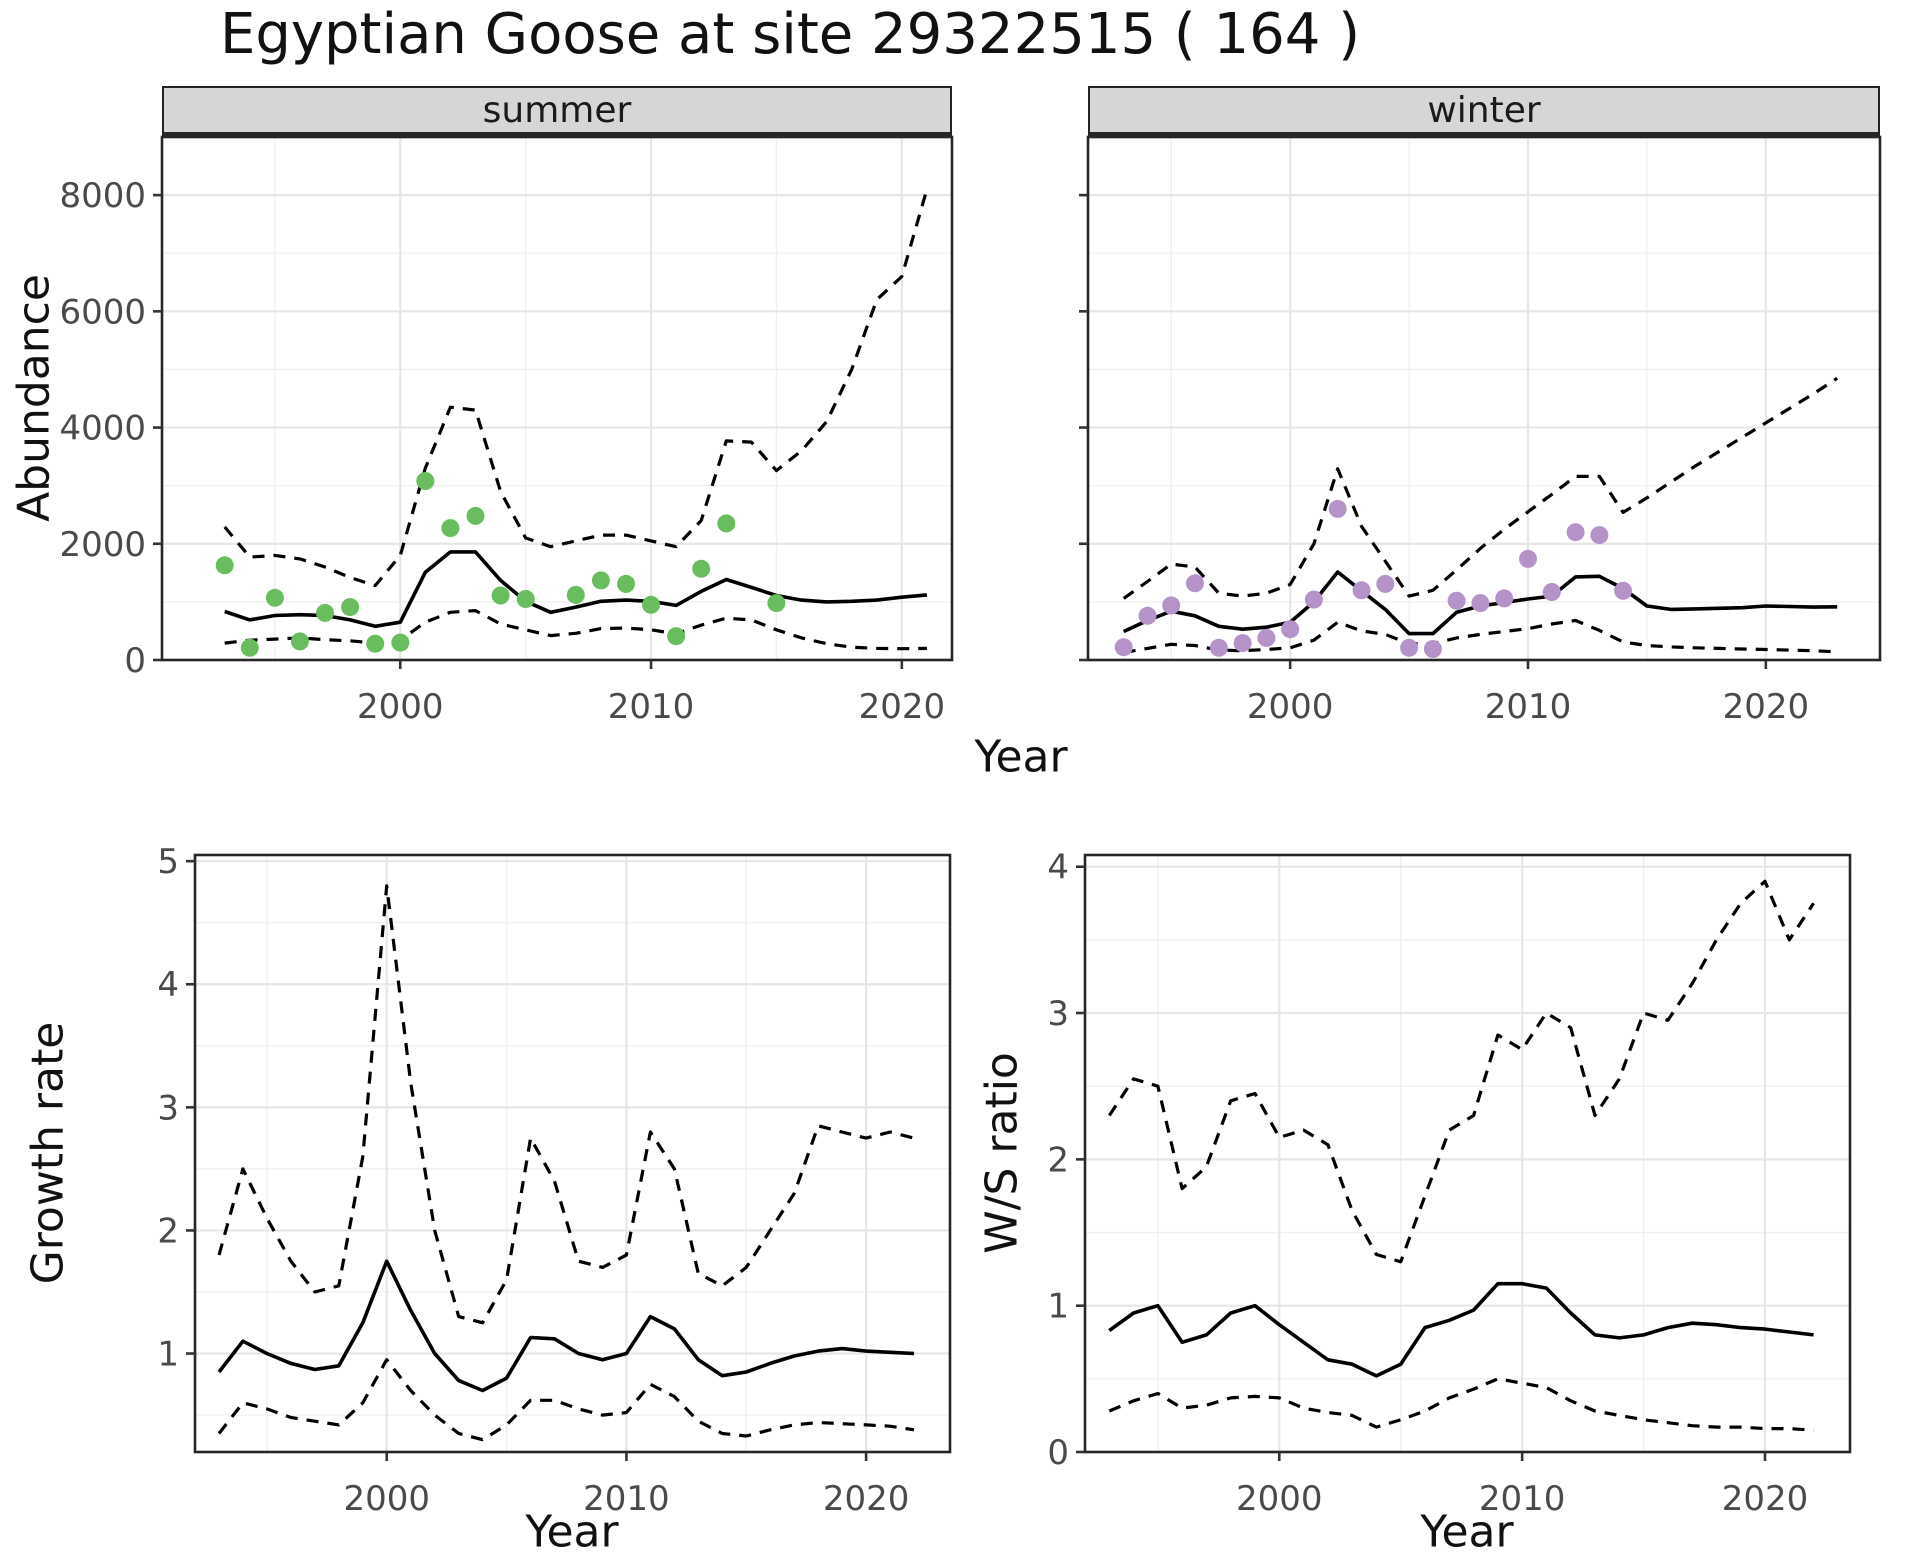 The height and width of the screenshot is (1560, 1920). What do you see at coordinates (1058, 1307) in the screenshot?
I see `ws-ratio-ytick-label: 1` at bounding box center [1058, 1307].